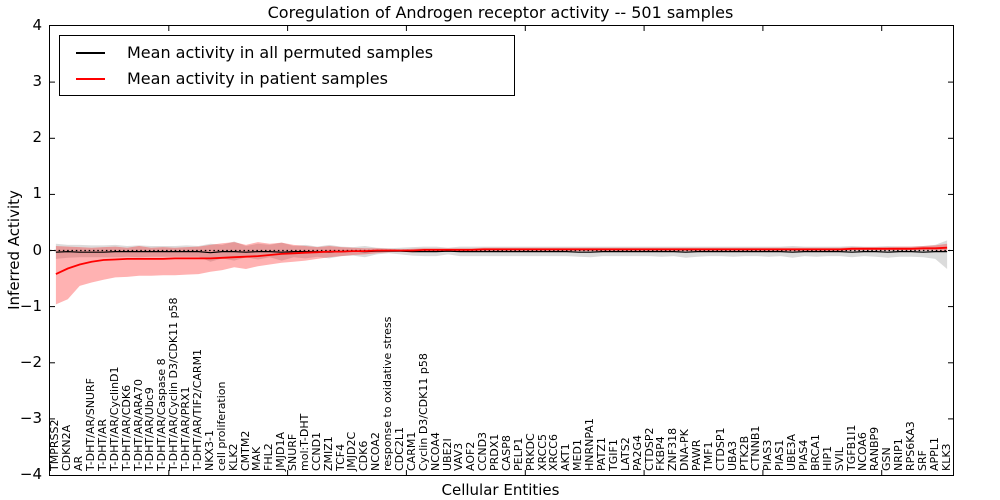  Describe the element at coordinates (280, 52) in the screenshot. I see `legend-label-permuted: Mean activity in all permuted samples` at that location.